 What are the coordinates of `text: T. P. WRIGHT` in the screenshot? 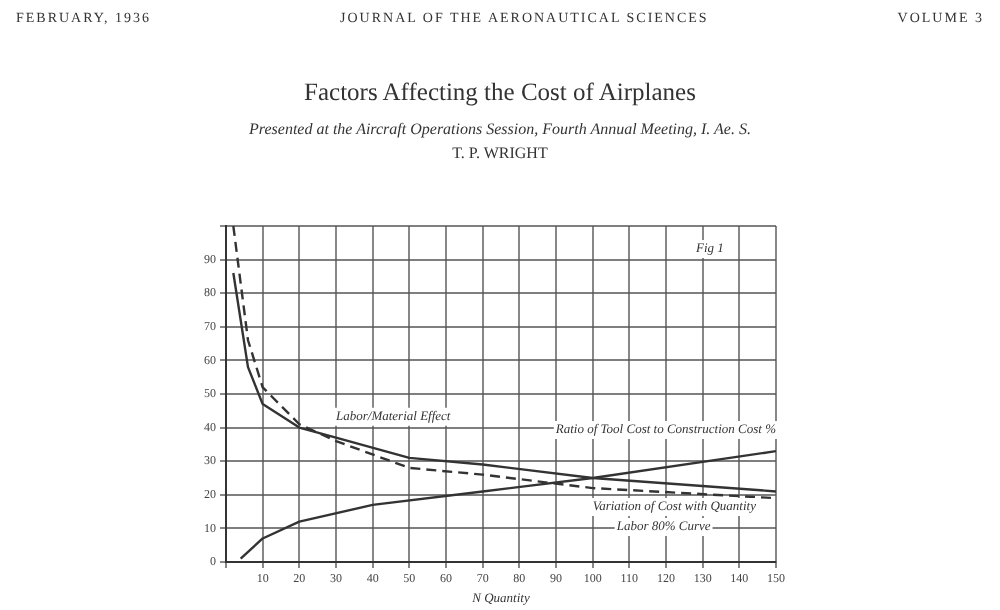 It's located at (500, 153).